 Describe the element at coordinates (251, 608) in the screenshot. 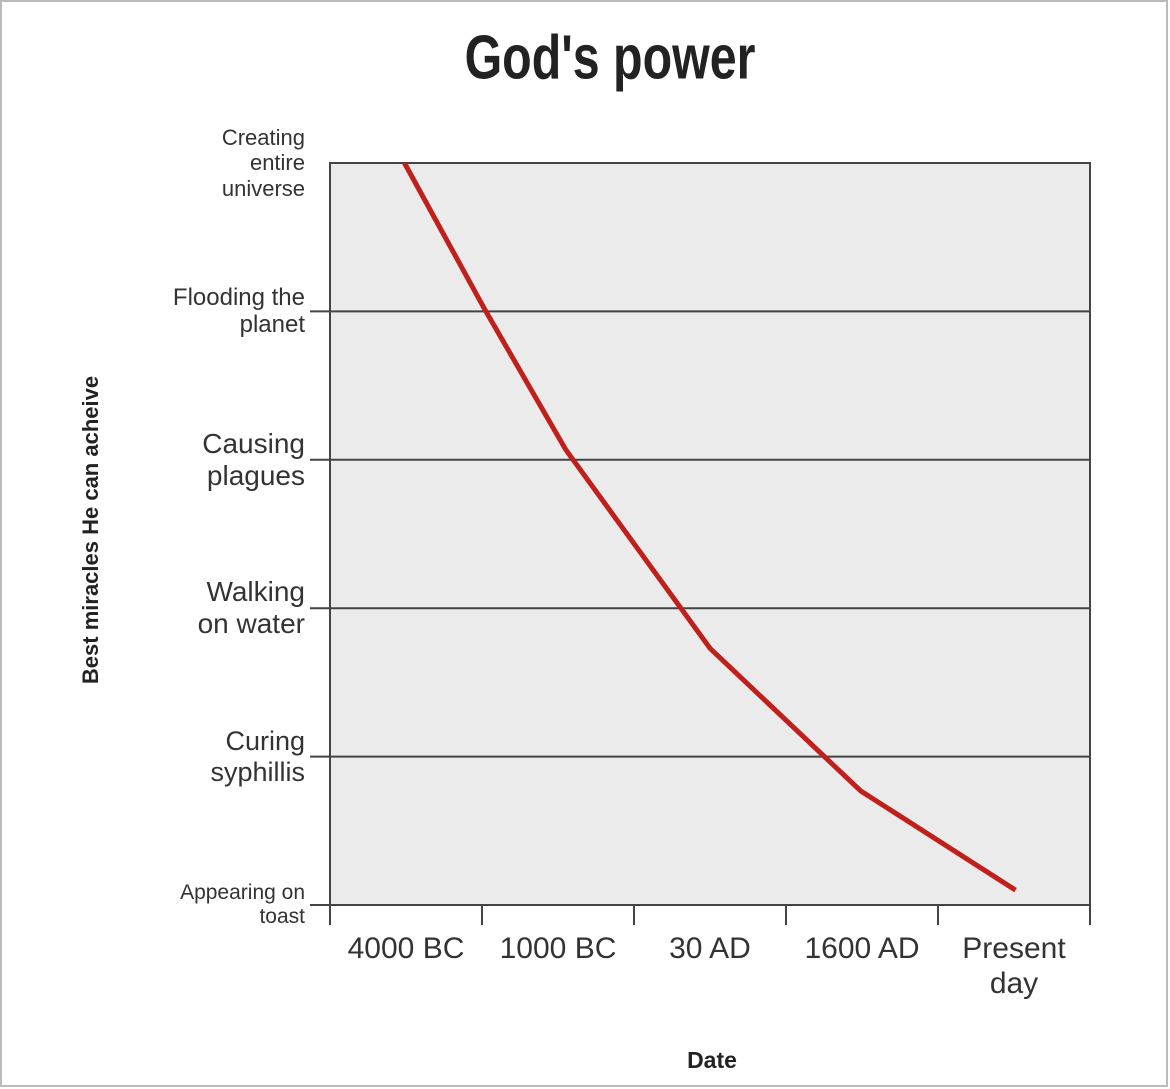

I see `y-tick-label: Walking on water` at that location.